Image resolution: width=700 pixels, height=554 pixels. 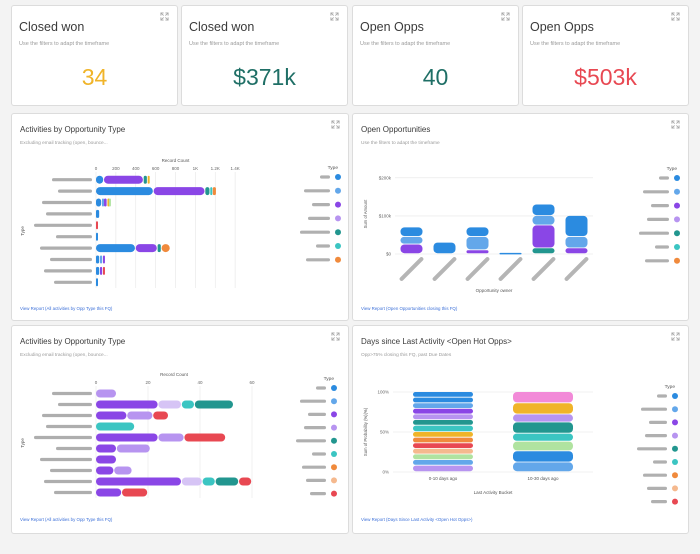 I want to click on kpi-title: Closed won, so click(x=52, y=27).